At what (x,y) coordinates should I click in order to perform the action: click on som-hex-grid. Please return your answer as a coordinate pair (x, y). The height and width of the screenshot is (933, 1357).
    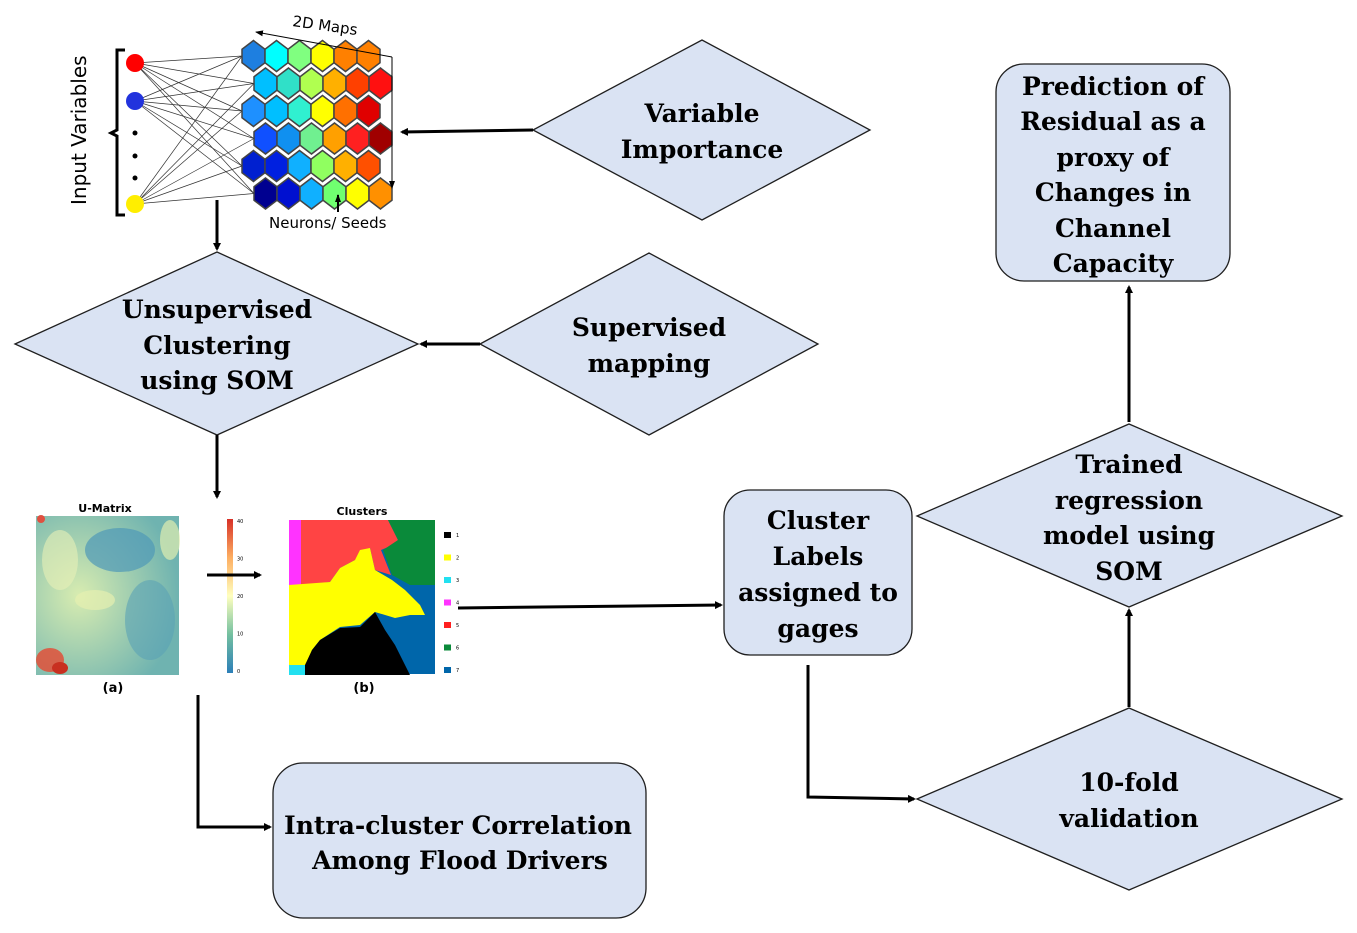
    Looking at the image, I should click on (317, 124).